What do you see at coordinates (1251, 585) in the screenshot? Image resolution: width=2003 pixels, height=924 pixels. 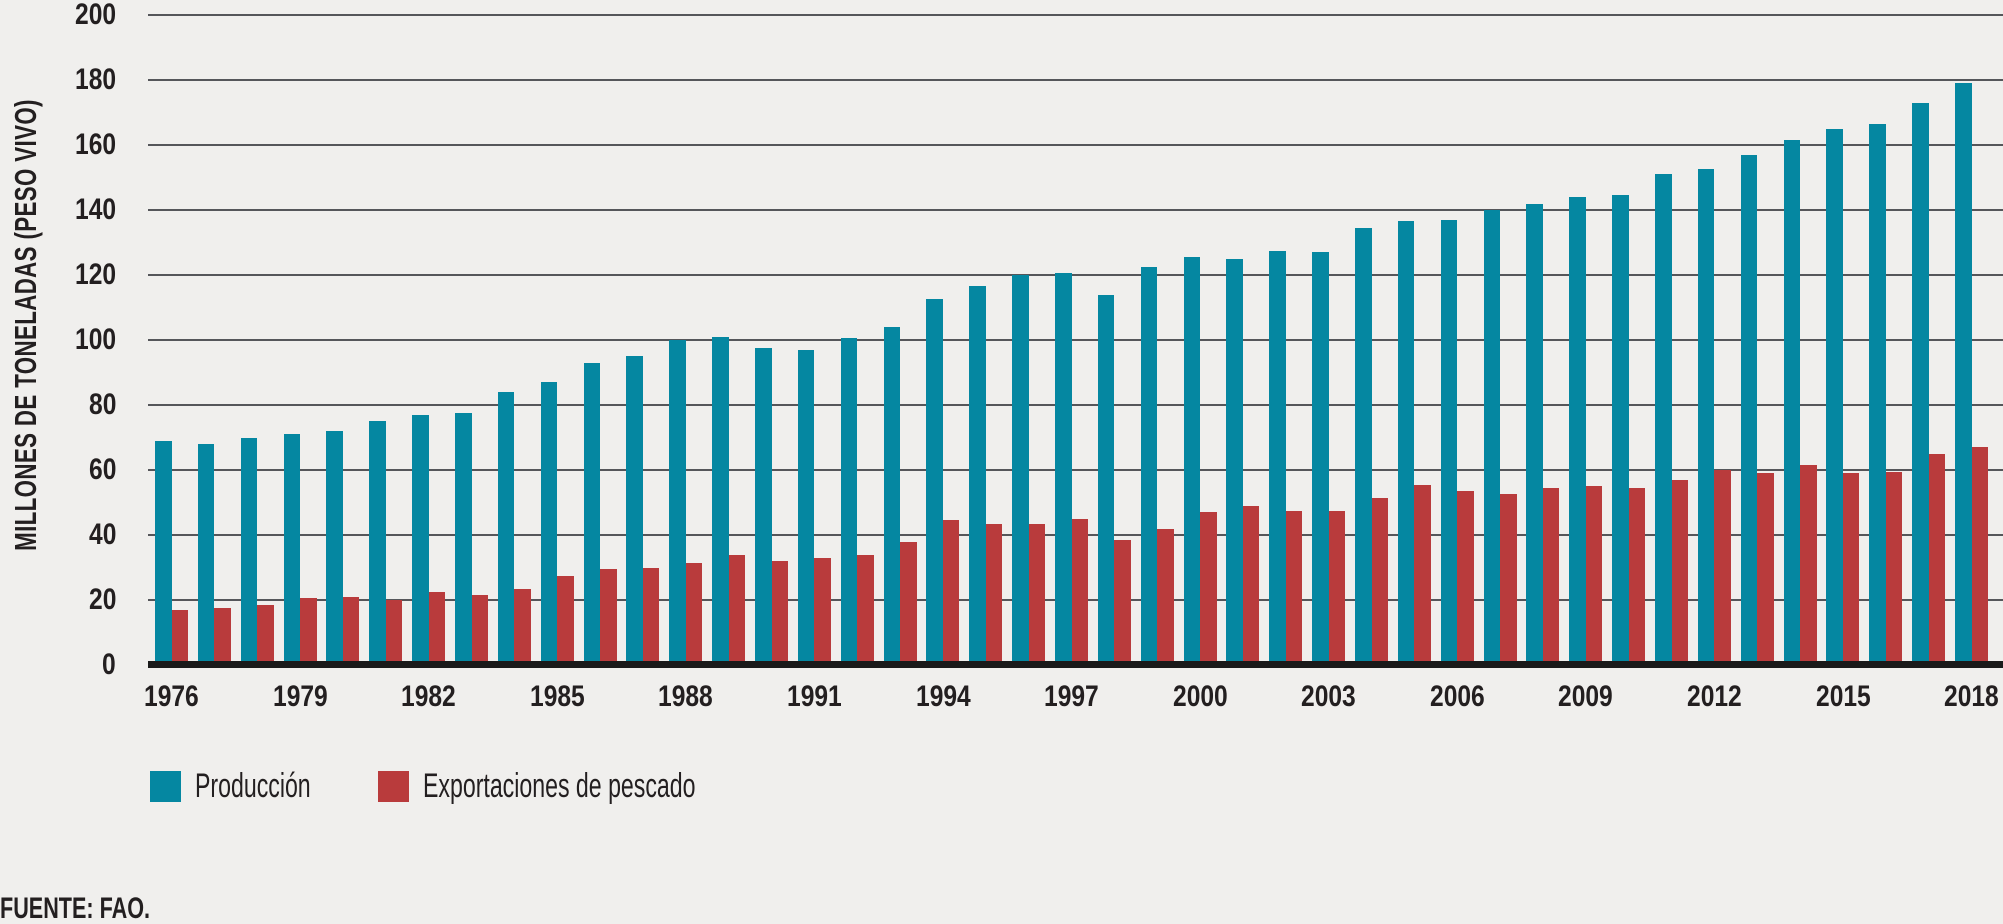 I see `bar-exportaciones-2001` at bounding box center [1251, 585].